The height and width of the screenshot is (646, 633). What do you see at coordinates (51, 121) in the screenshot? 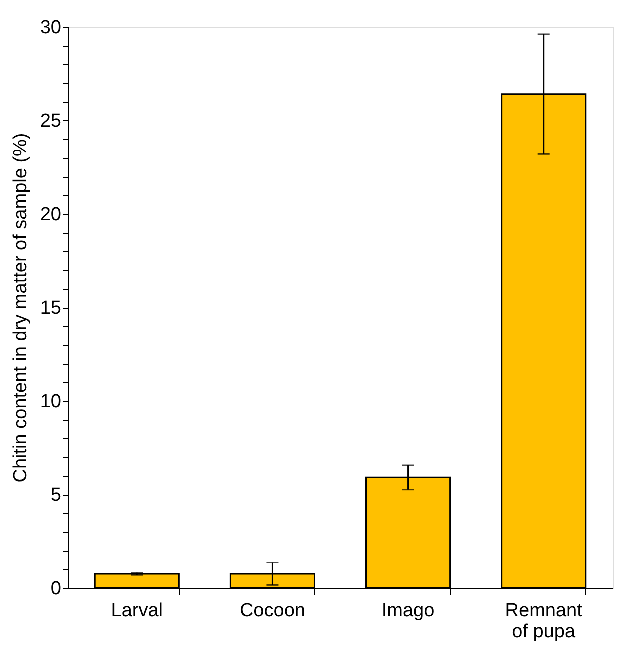
I see `y-tick-label: 25` at bounding box center [51, 121].